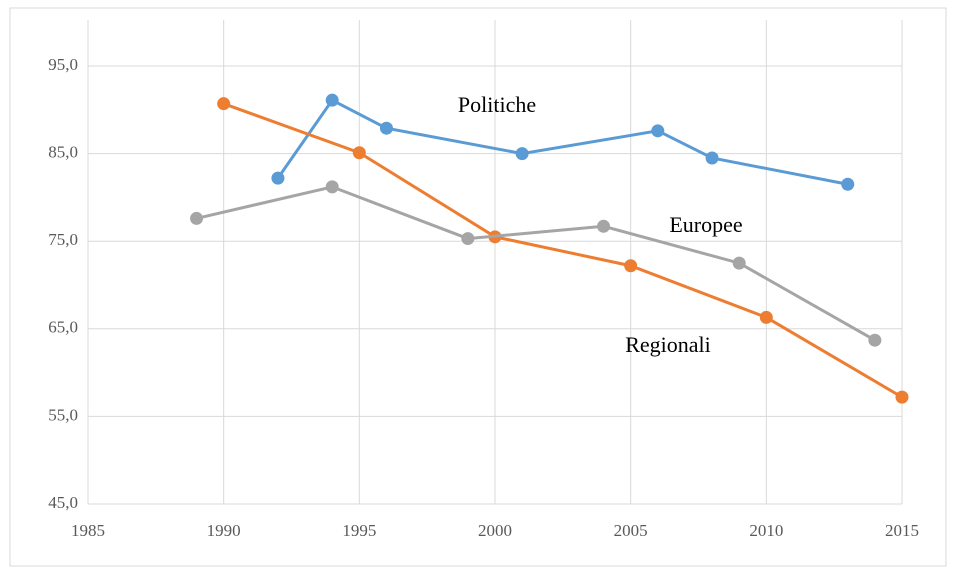 This screenshot has width=957, height=573. Describe the element at coordinates (766, 530) in the screenshot. I see `x-tick-label: 2010` at that location.